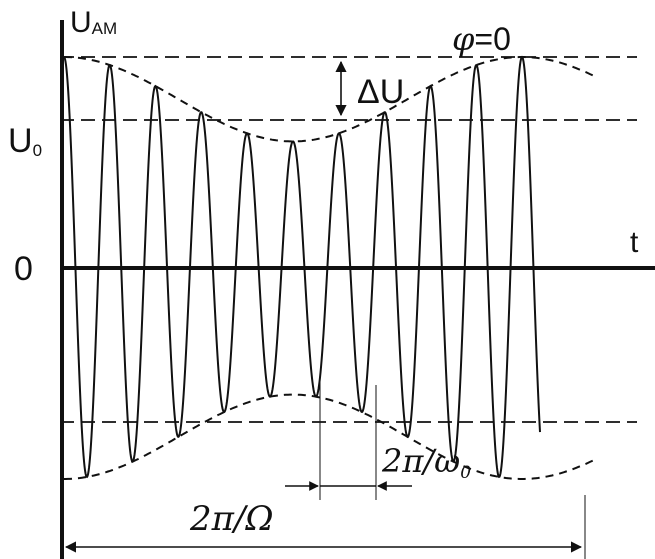 The height and width of the screenshot is (559, 655). Describe the element at coordinates (231, 519) in the screenshot. I see `modulation-period-label: 2π/Ω` at that location.